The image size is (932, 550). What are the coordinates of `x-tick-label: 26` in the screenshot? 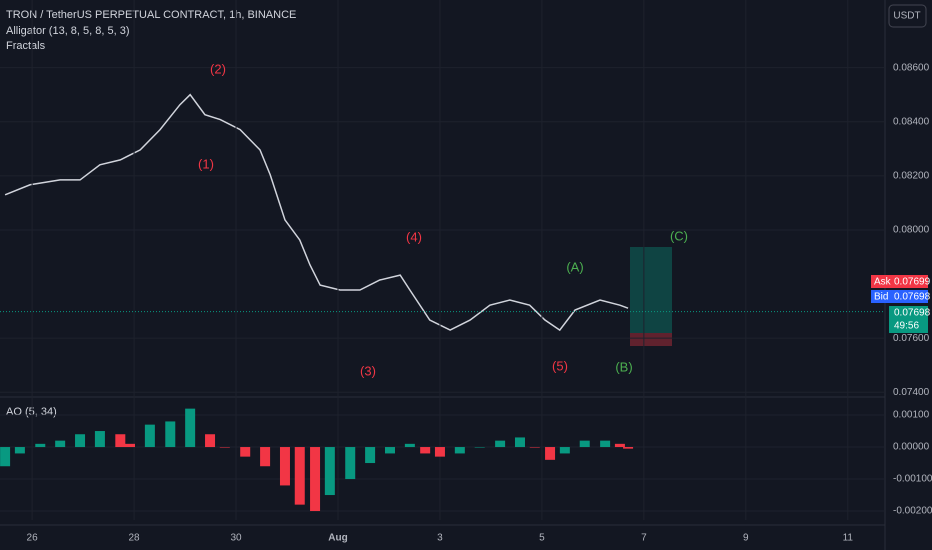 It's located at (33, 538).